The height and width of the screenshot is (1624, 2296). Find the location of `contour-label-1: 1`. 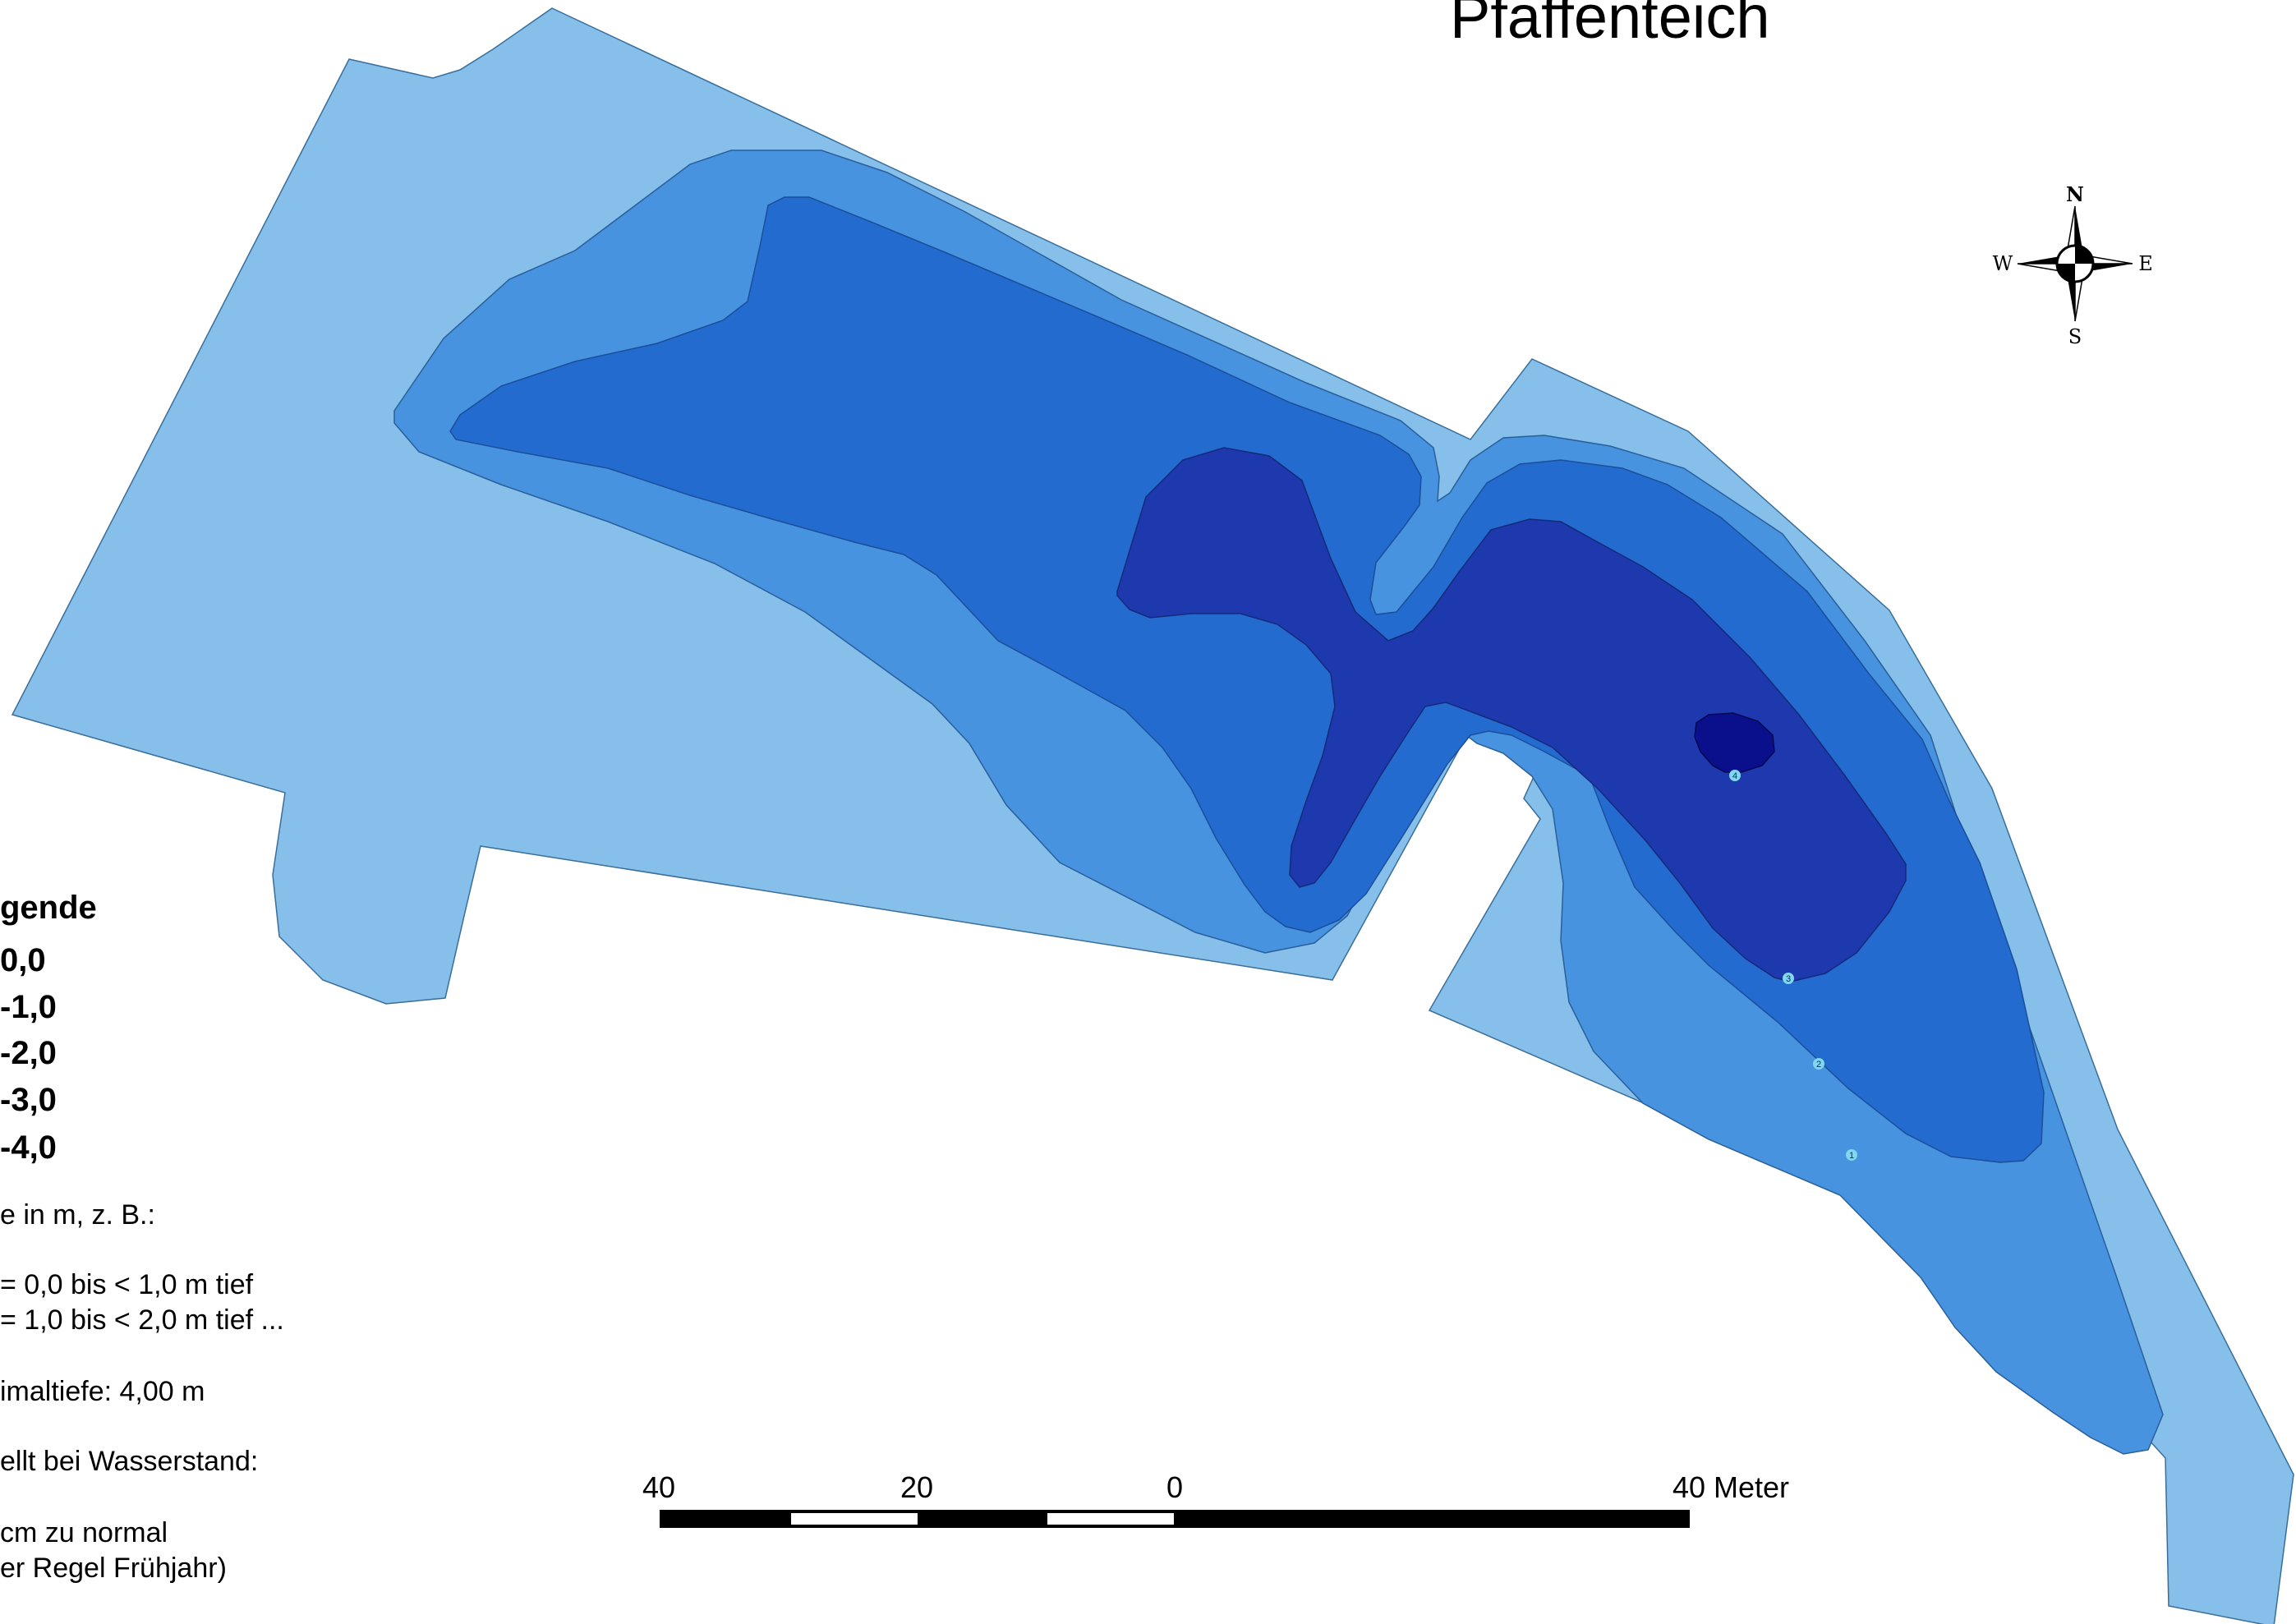

contour-label-1: 1 is located at coordinates (1851, 1155).